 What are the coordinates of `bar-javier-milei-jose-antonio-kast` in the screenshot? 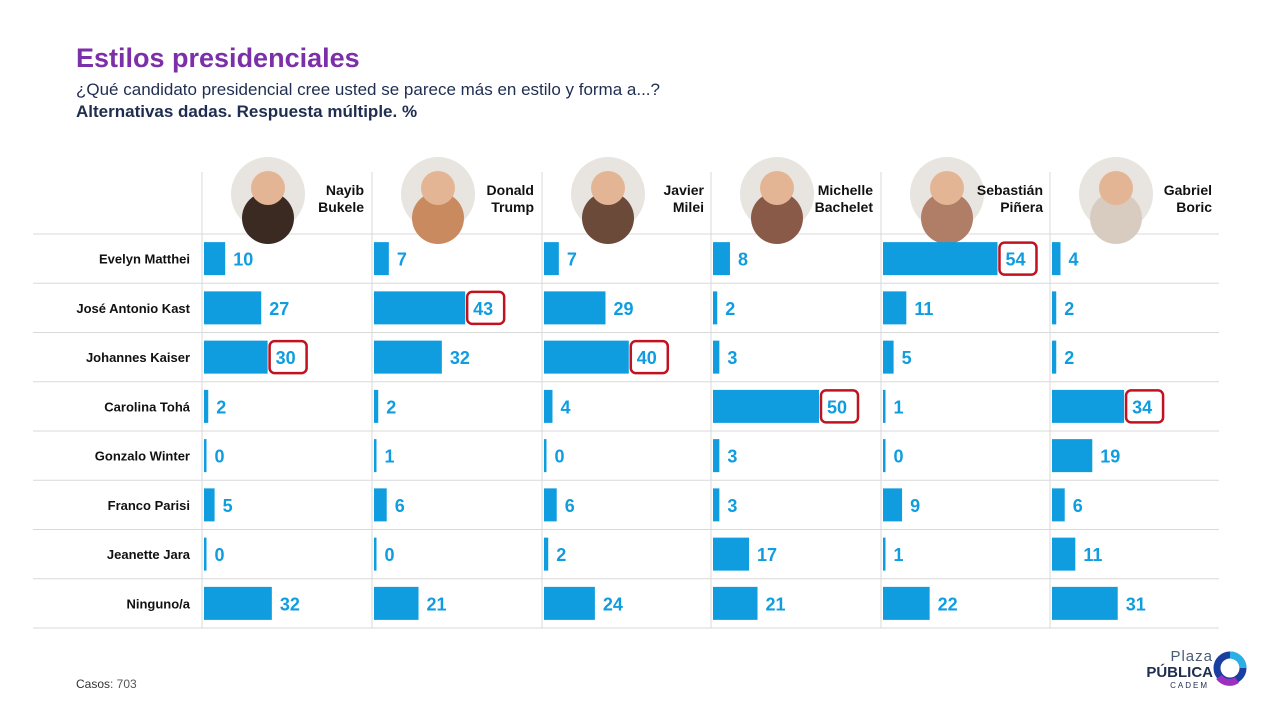 It's located at (575, 308).